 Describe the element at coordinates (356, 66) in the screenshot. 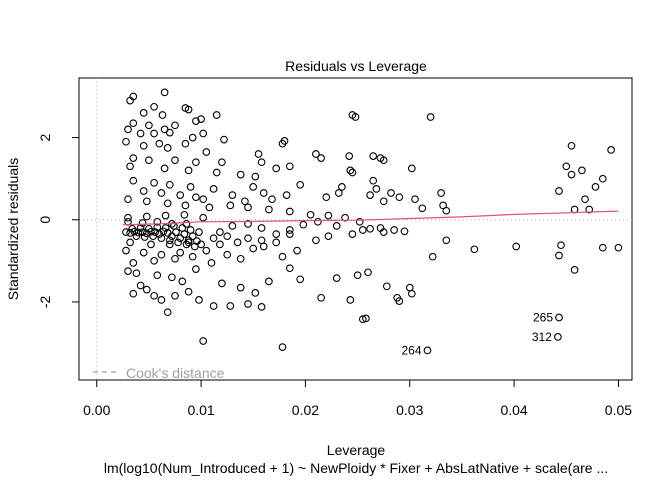

I see `chart-title: Residuals vs Leverage` at that location.